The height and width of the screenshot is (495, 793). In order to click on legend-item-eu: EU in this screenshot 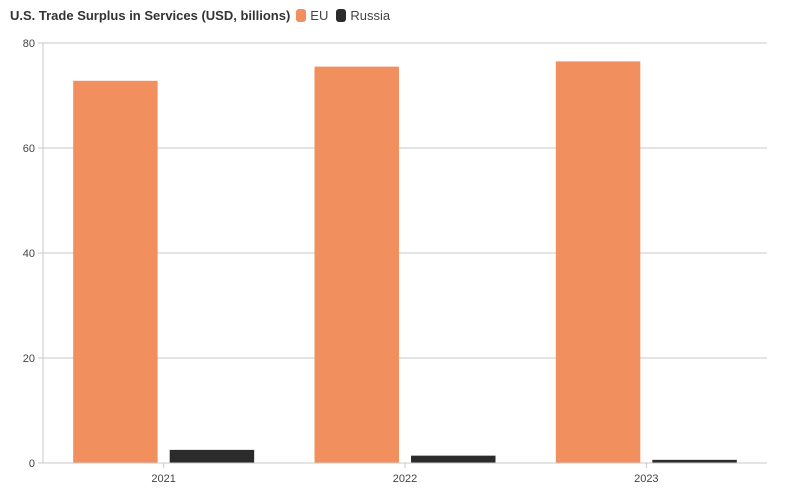, I will do `click(312, 15)`.